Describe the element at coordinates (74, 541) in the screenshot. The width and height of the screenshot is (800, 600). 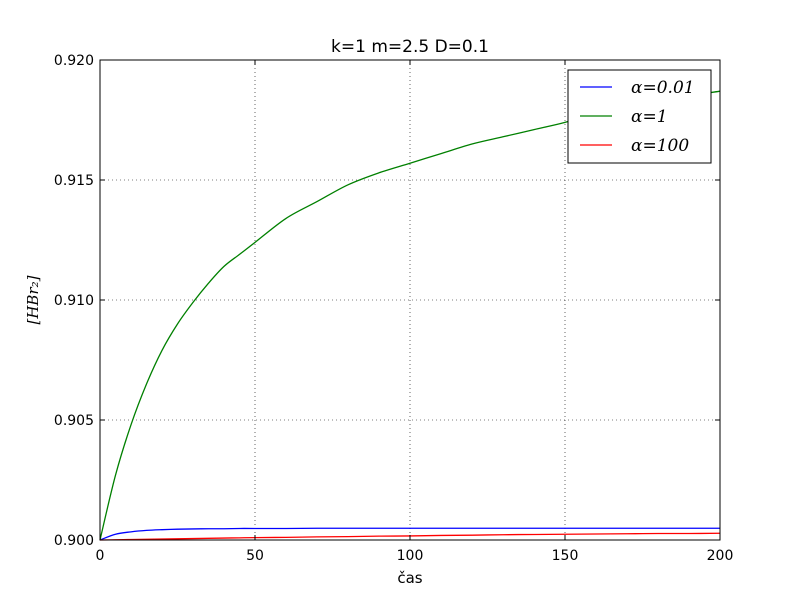
I see `y-tick-label: 0.900` at that location.